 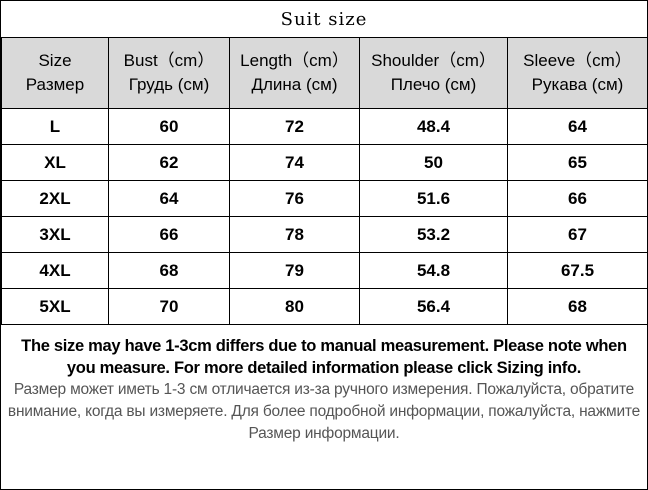 What do you see at coordinates (433, 84) in the screenshot?
I see `header-shoulder-ru: Плечо (см)` at bounding box center [433, 84].